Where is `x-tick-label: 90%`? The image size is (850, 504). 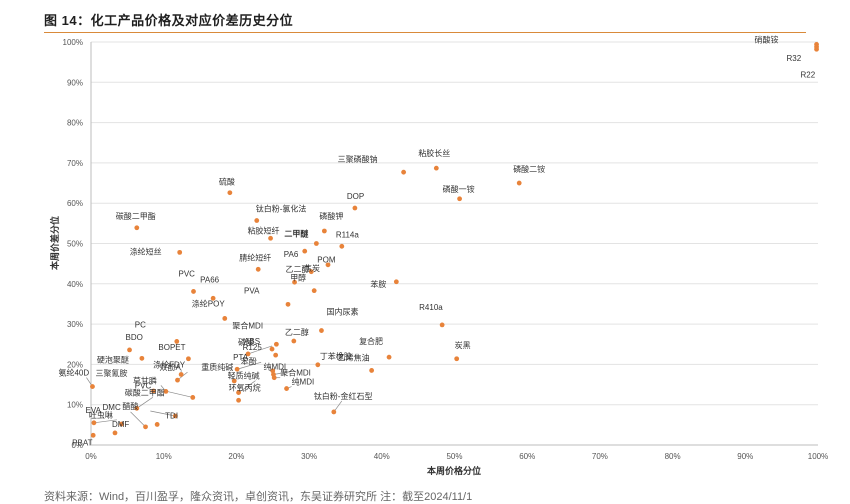
x-tick-label: 90% is located at coordinates (745, 456).